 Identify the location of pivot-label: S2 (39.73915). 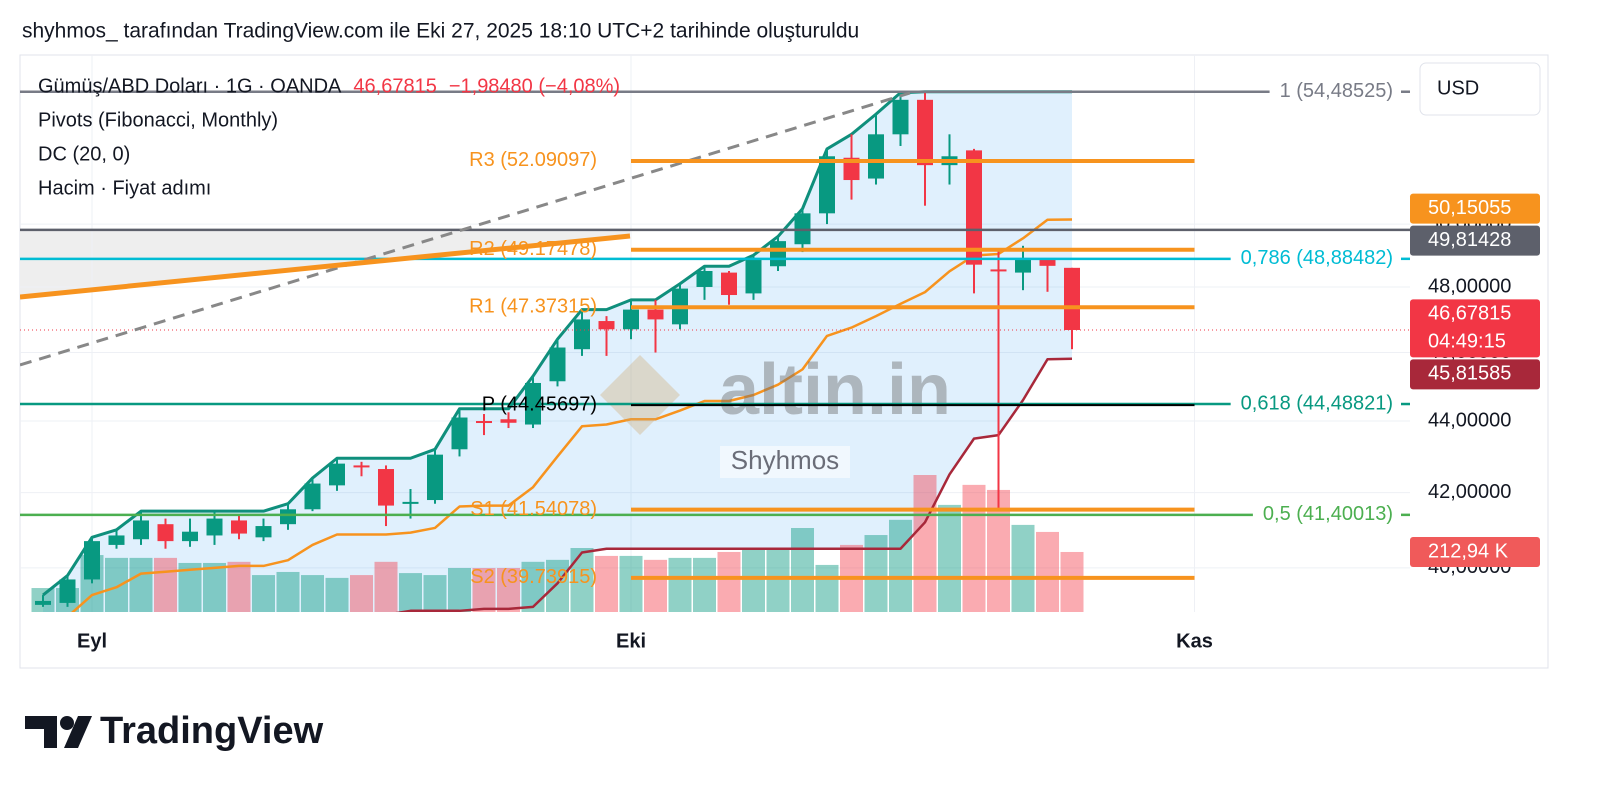
(533, 577).